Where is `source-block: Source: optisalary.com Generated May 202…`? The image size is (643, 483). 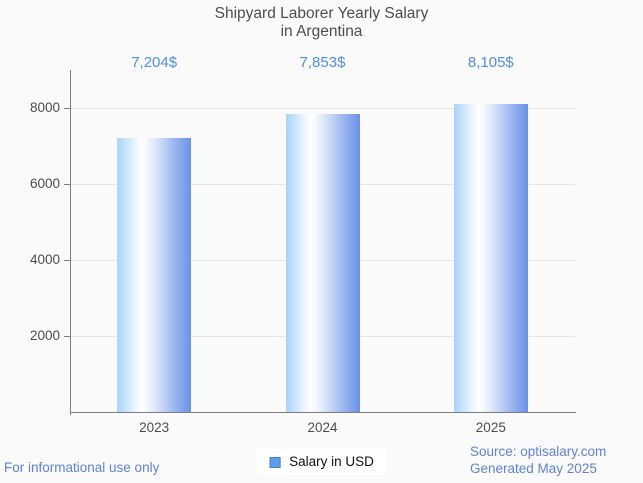
source-block: Source: optisalary.com Generated May 202… is located at coordinates (538, 460).